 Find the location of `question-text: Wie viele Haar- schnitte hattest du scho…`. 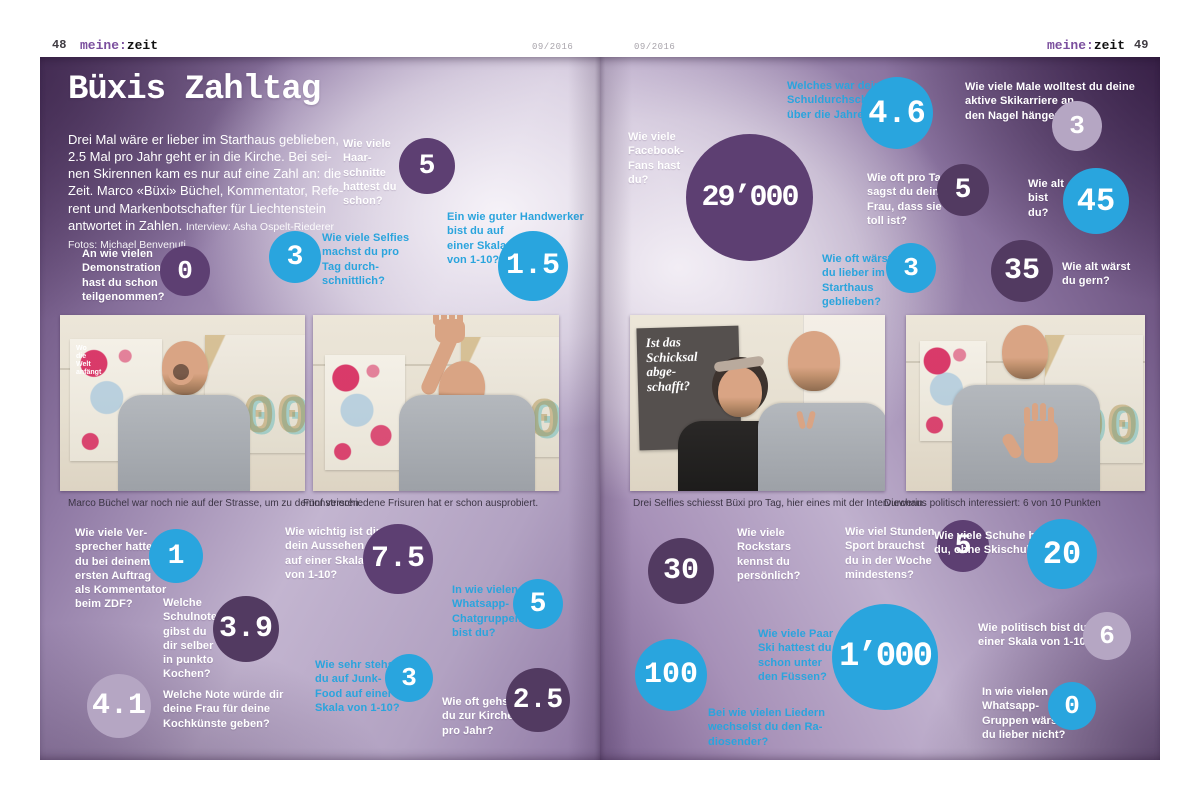

question-text: Wie viele Haar- schnitte hattest du scho… is located at coordinates (370, 173).